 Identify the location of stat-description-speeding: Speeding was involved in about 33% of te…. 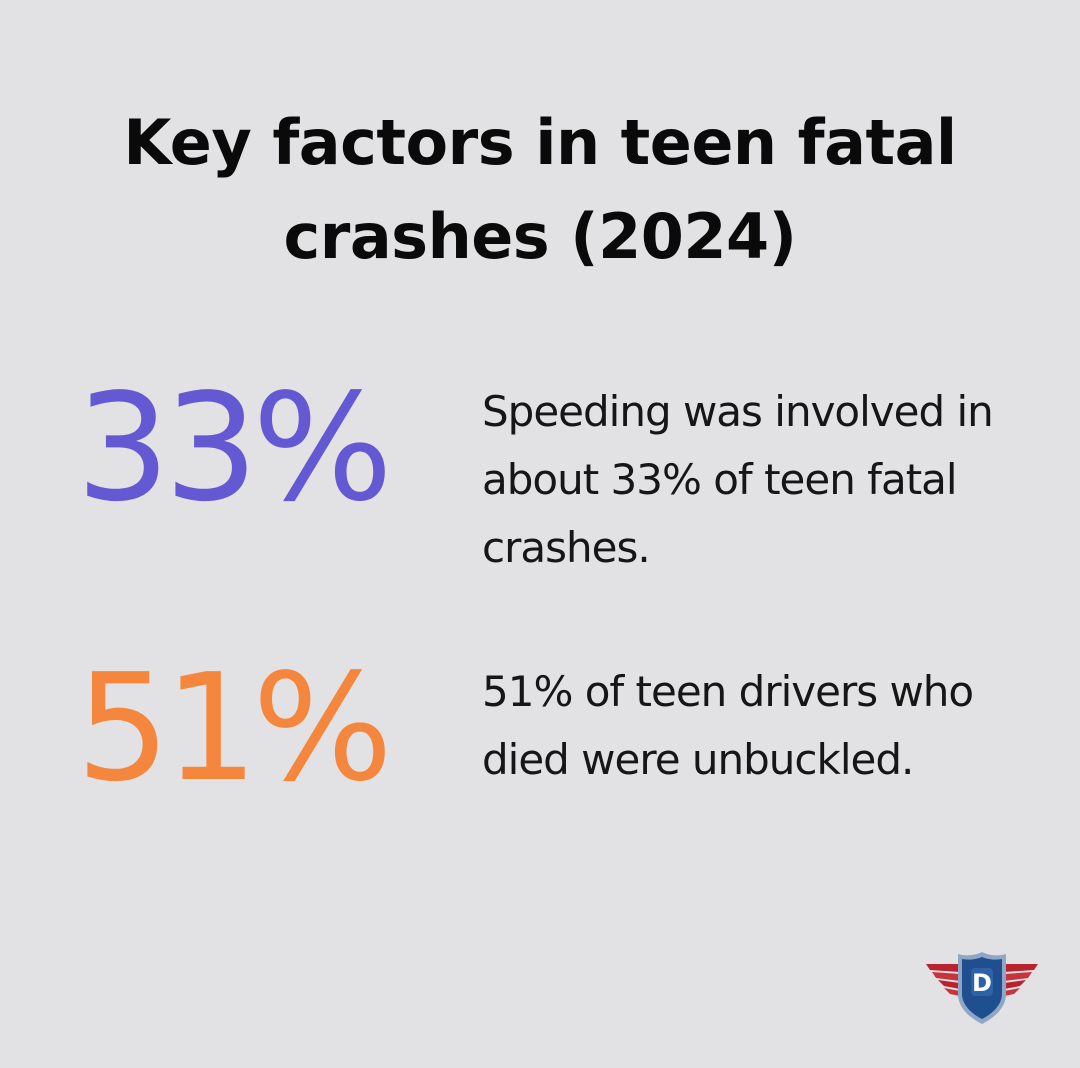
(738, 479).